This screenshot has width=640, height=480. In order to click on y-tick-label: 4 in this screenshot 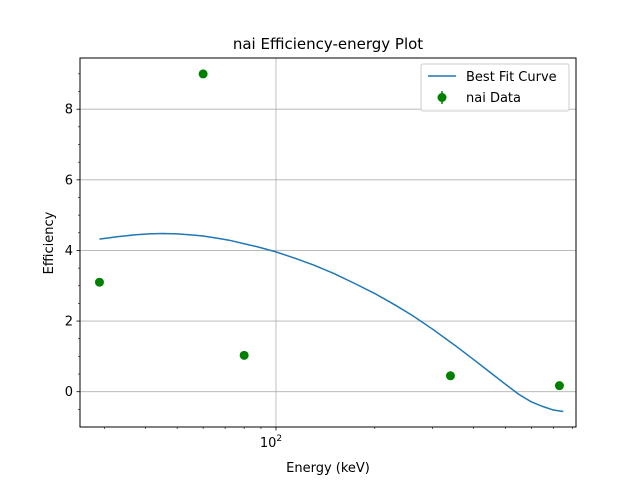, I will do `click(69, 251)`.